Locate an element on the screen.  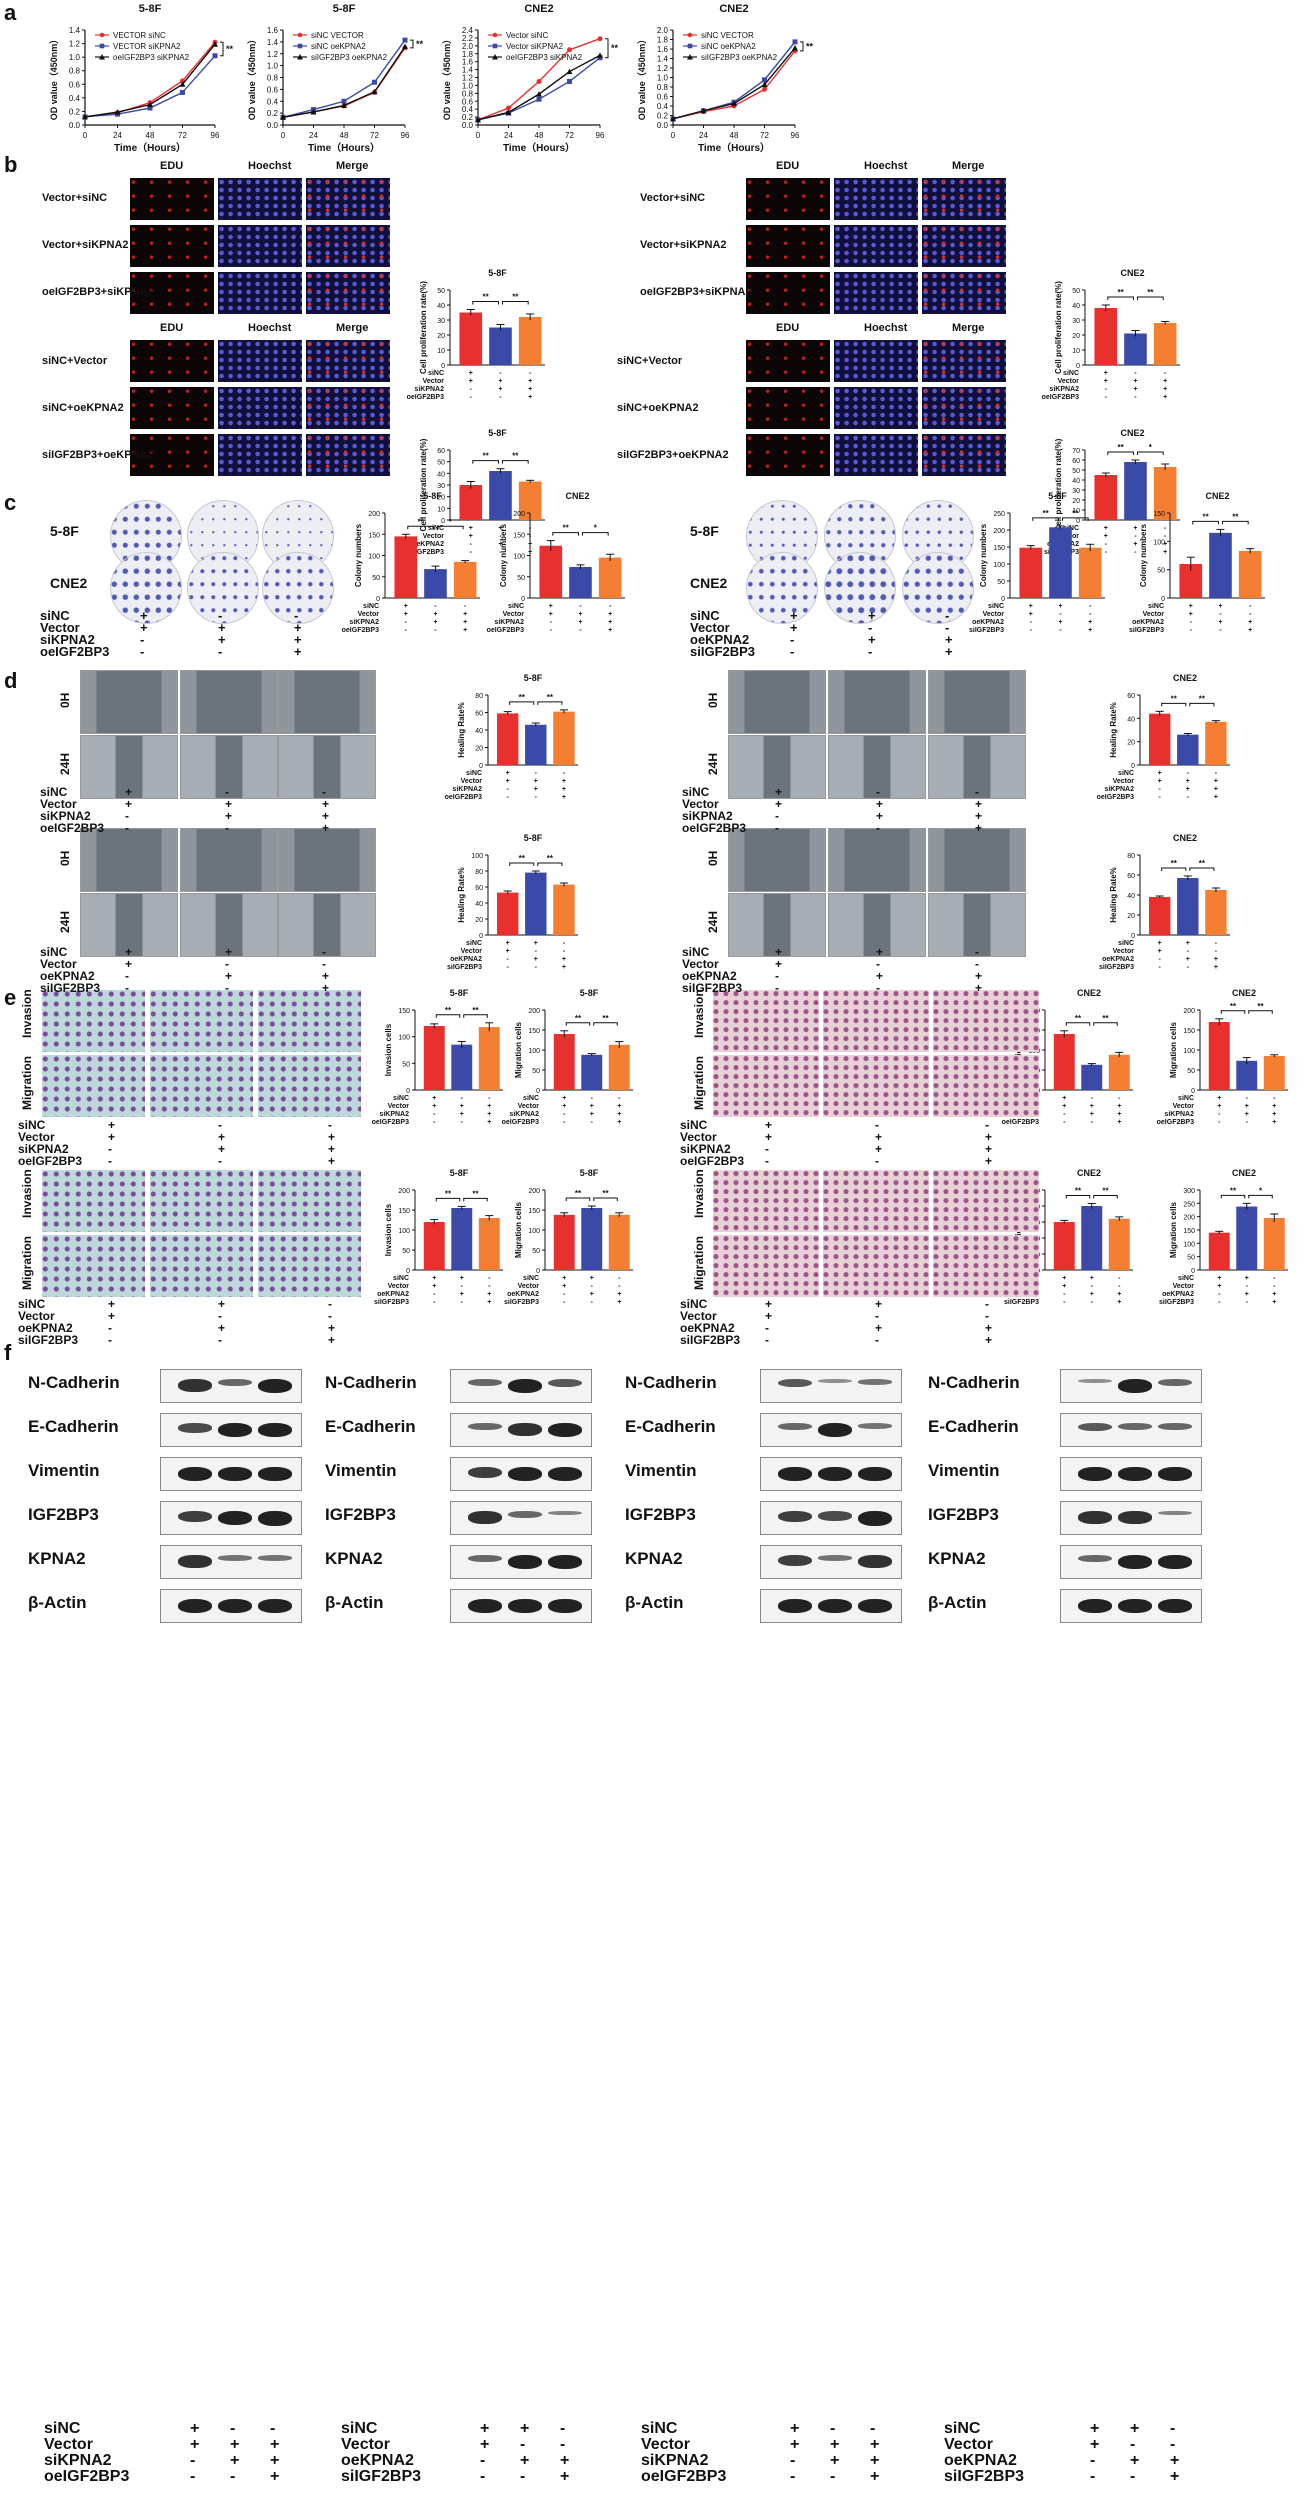
y-tick-label: 60 is located at coordinates (1131, 876).